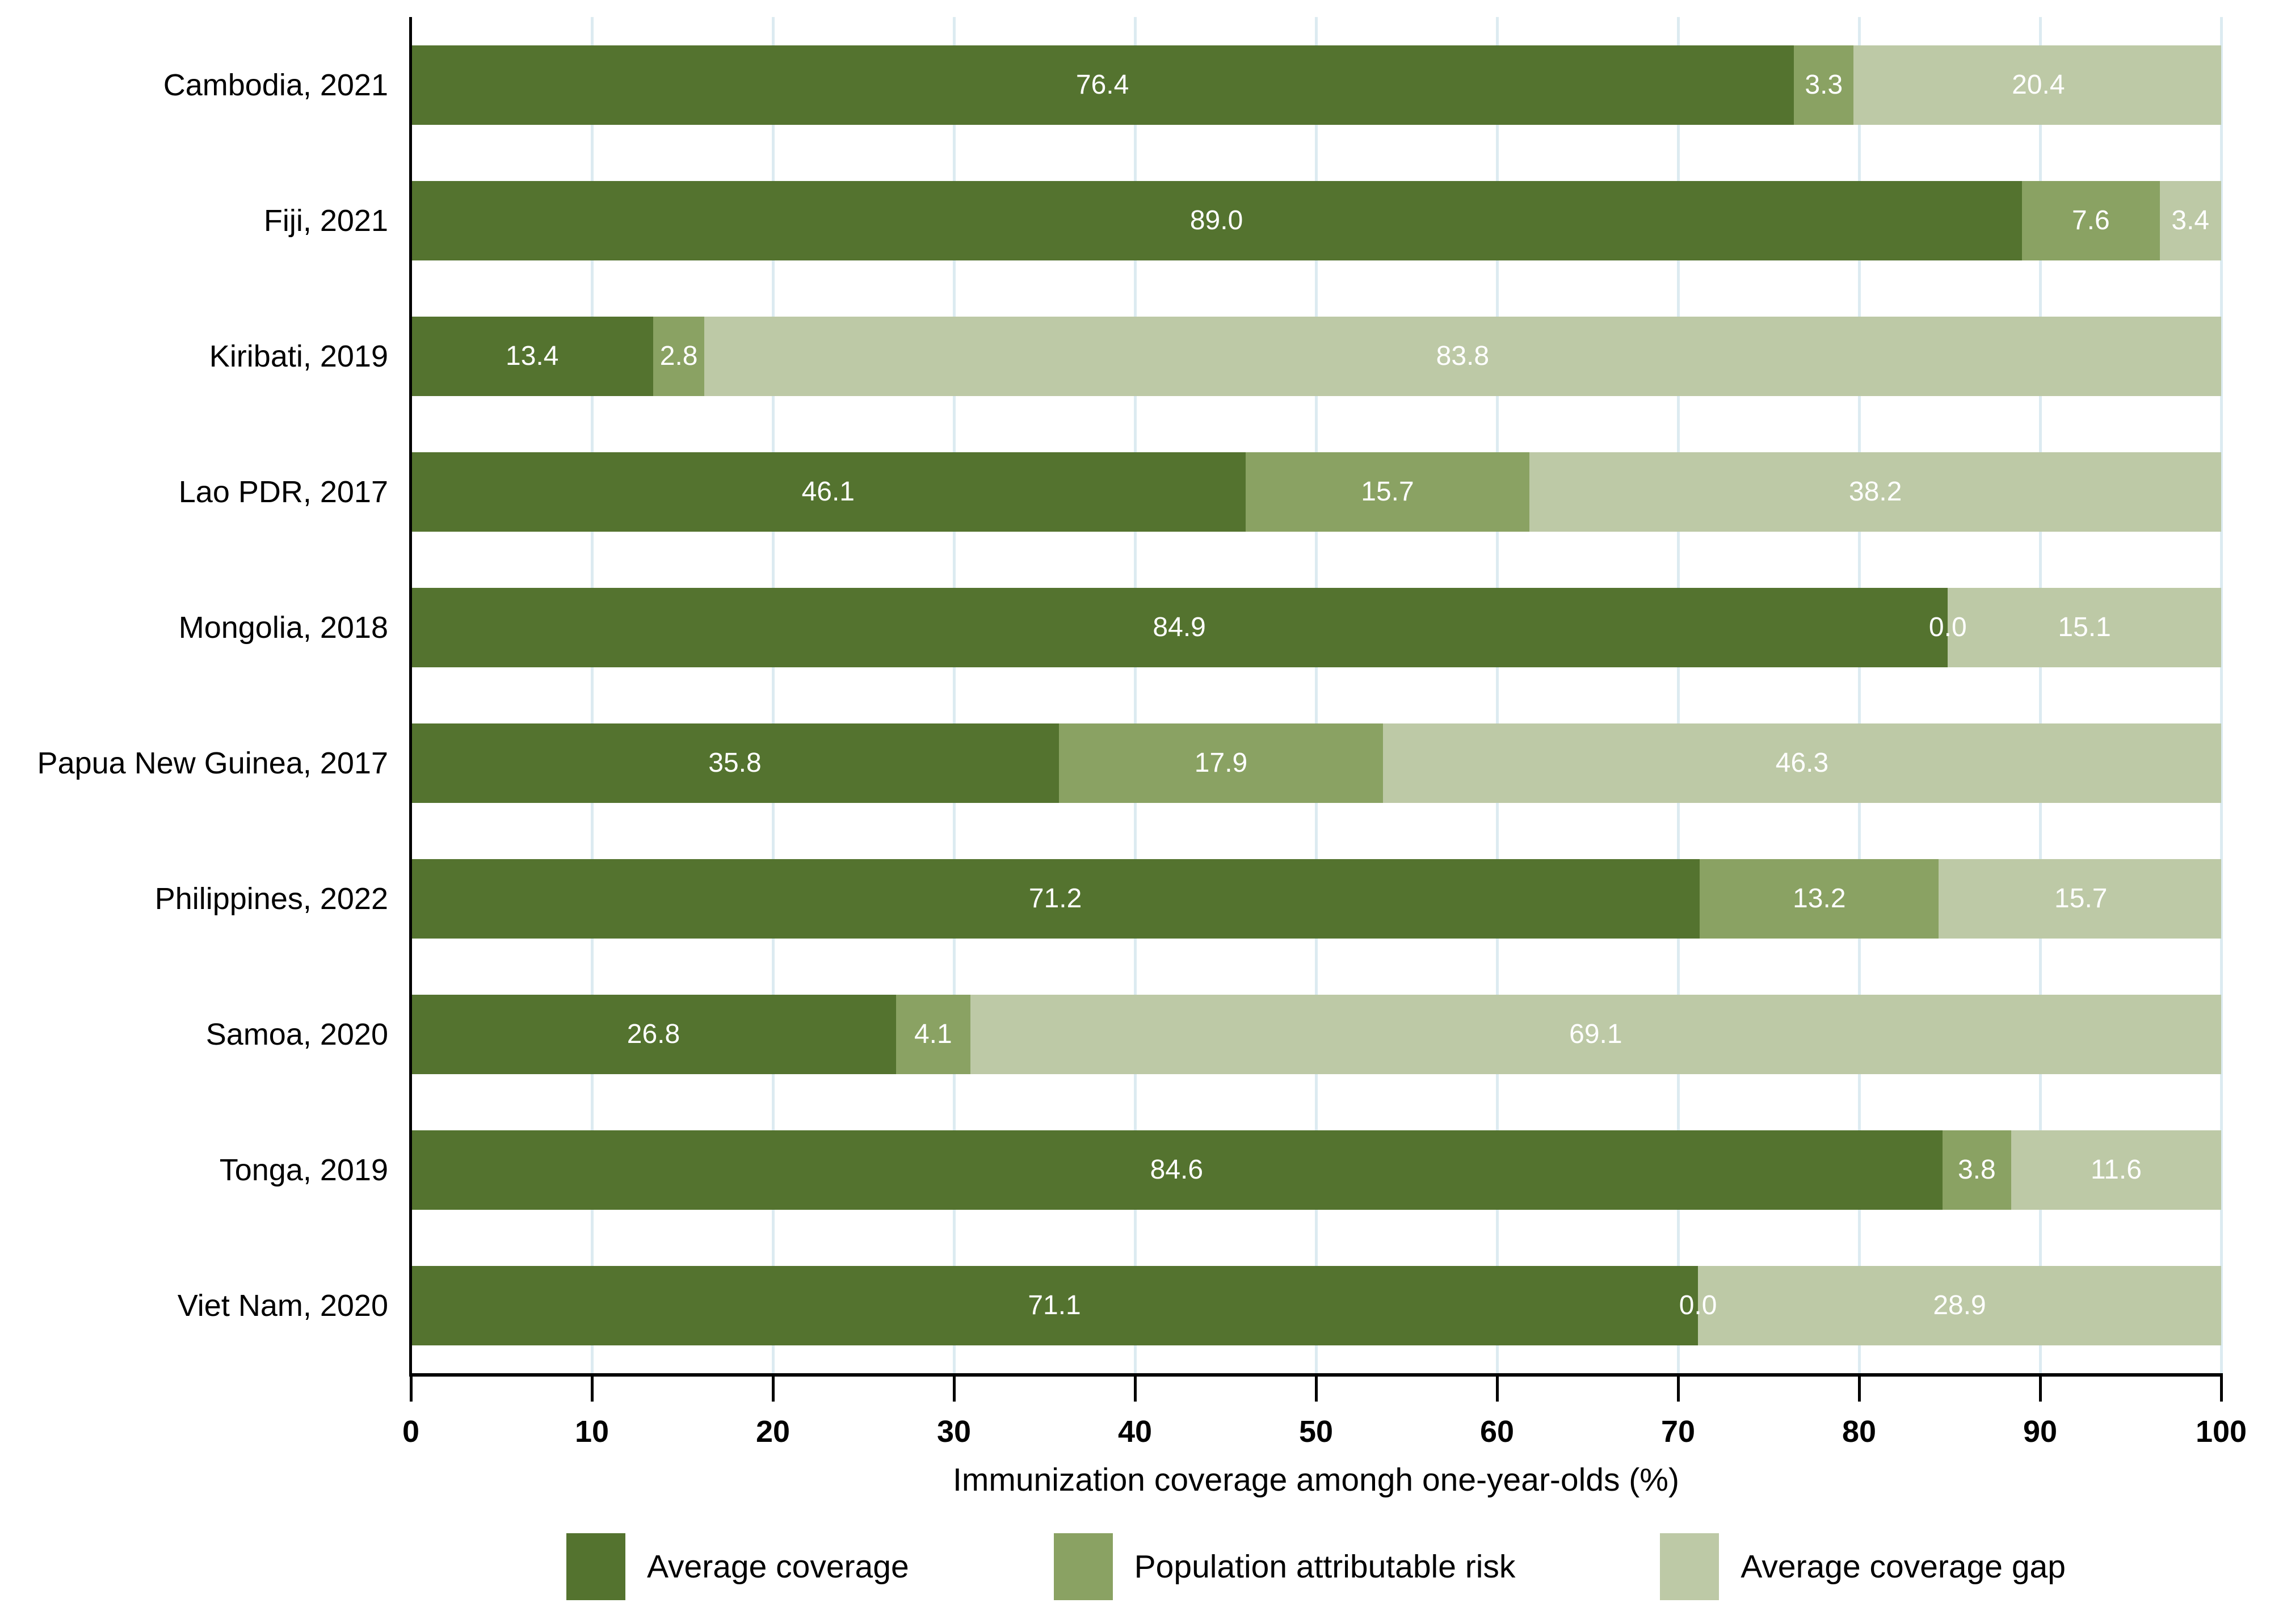 The width and height of the screenshot is (2287, 1624). I want to click on bar-value-label: 46.1, so click(828, 491).